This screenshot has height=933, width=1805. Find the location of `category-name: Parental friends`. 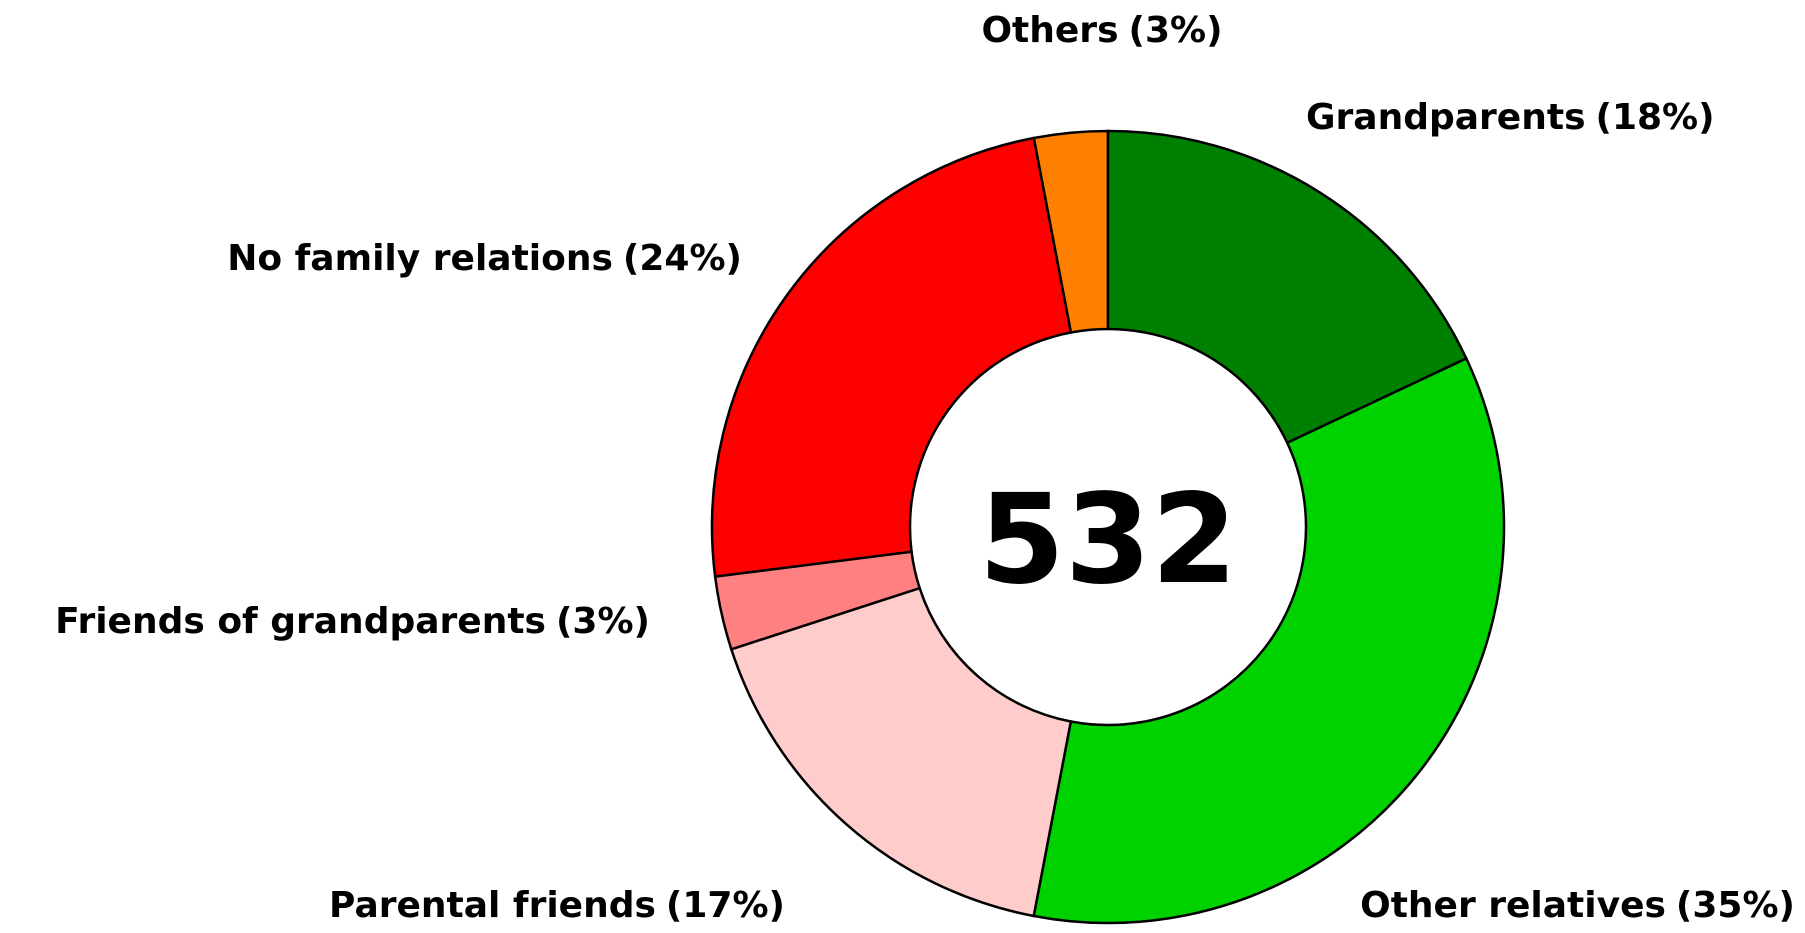

category-name: Parental friends is located at coordinates (492, 905).